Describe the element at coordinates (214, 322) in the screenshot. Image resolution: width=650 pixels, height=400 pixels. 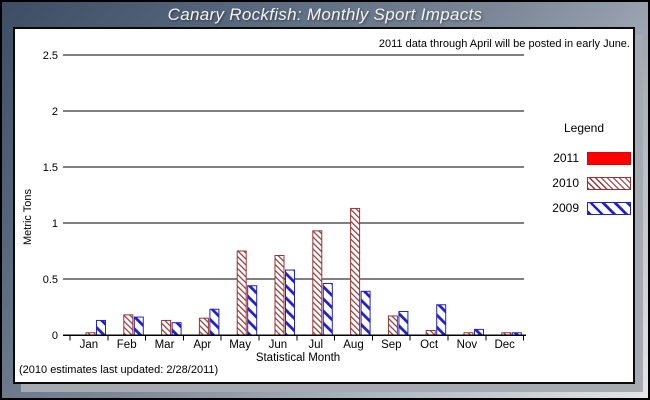
I see `bar-2009-apr` at that location.